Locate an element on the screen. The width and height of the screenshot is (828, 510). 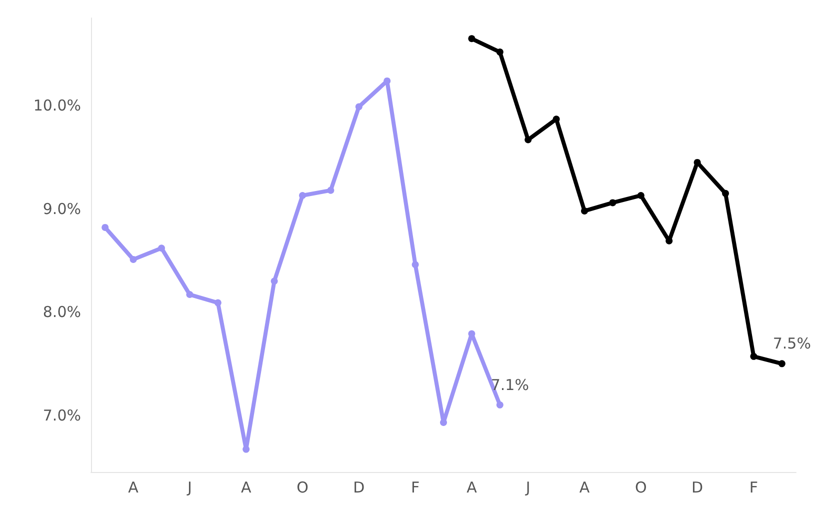
data-label: 7.5% is located at coordinates (791, 343).